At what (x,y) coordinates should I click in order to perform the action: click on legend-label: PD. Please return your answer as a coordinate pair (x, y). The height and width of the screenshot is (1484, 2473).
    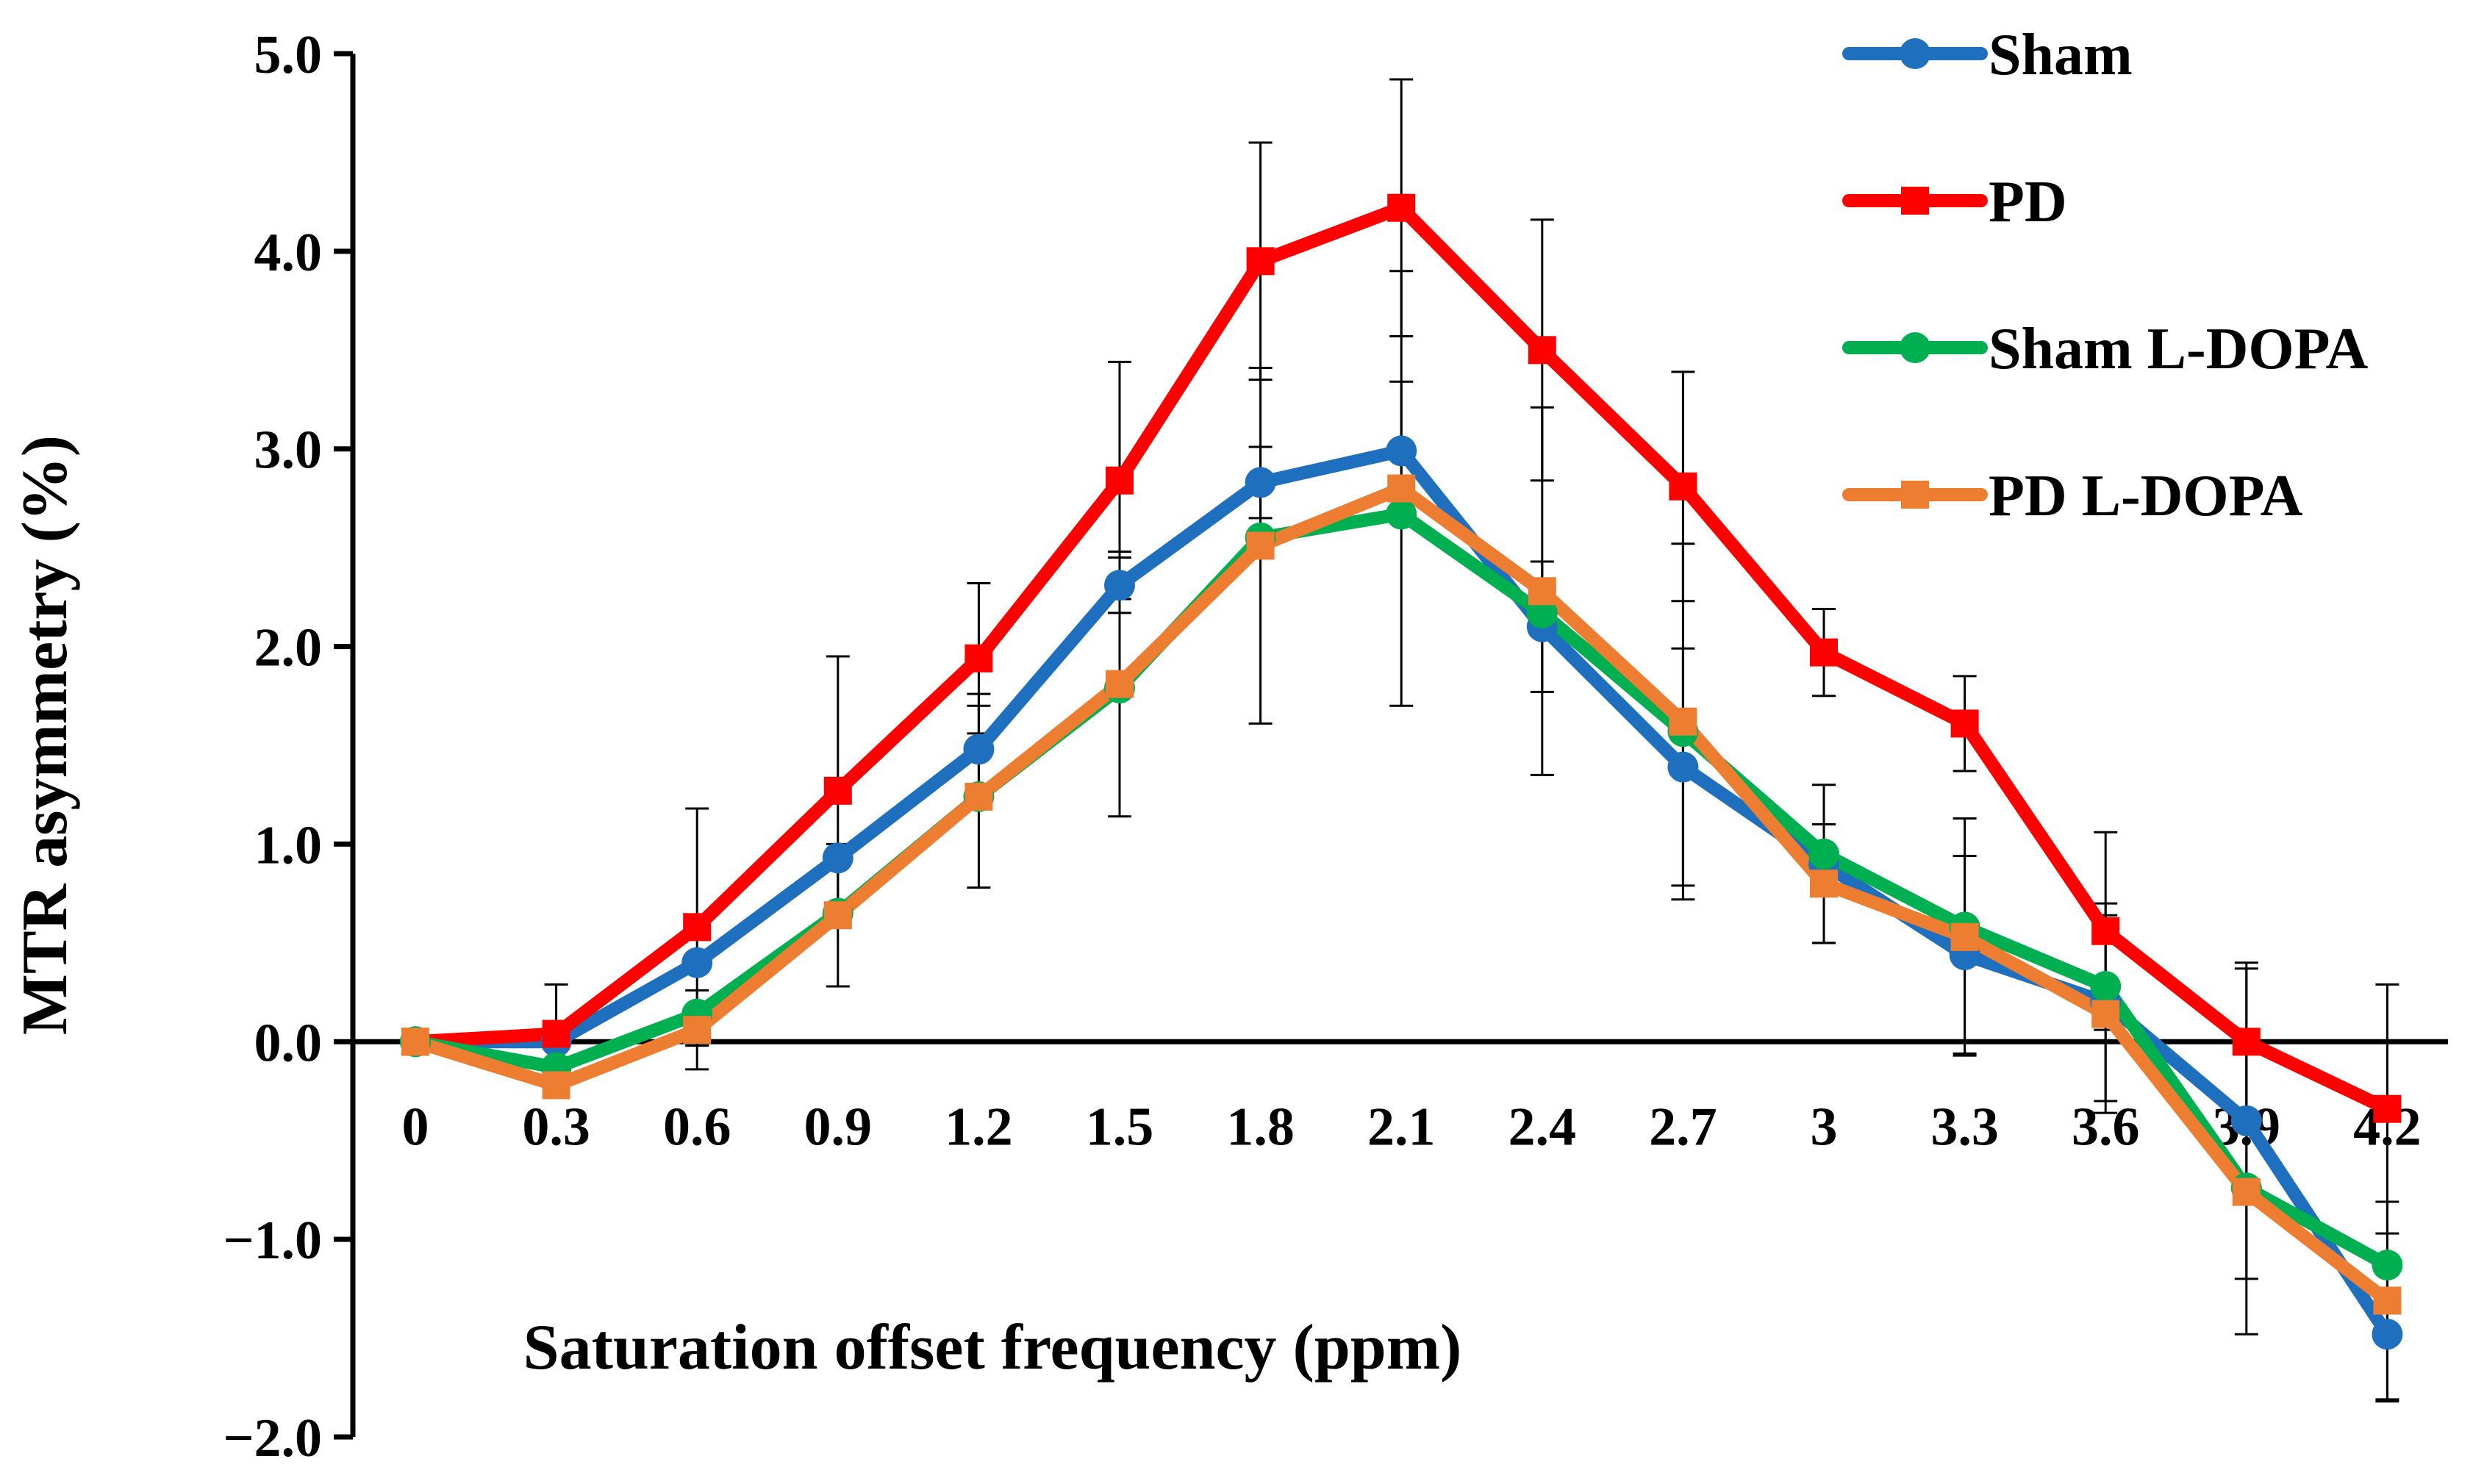
    Looking at the image, I should click on (2028, 202).